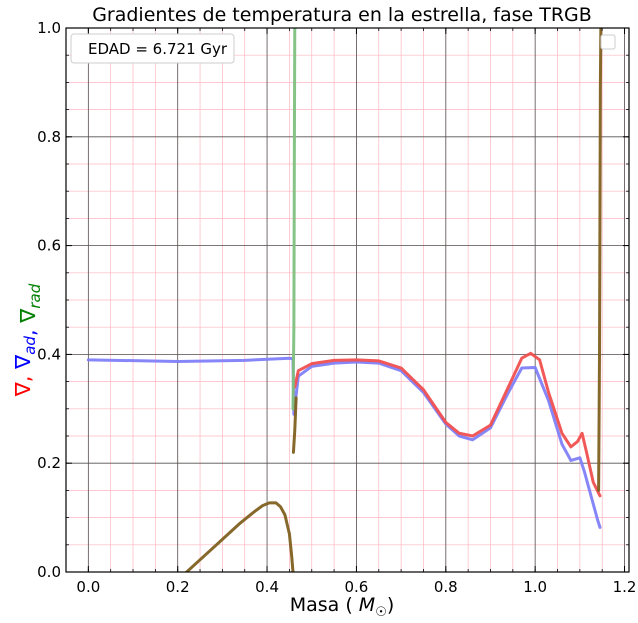 The height and width of the screenshot is (623, 638). What do you see at coordinates (367, 605) in the screenshot?
I see `x-axis-label-symbol: M` at bounding box center [367, 605].